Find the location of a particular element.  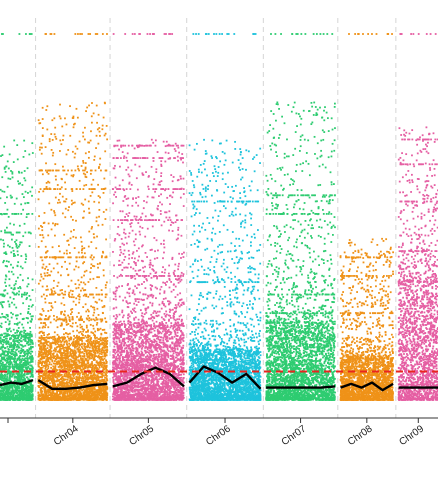

series-partial is located at coordinates (17, 217).